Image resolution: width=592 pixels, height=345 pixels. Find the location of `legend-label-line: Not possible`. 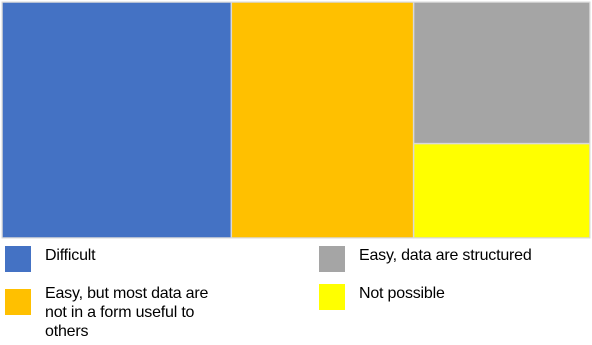

legend-label-line: Not possible is located at coordinates (402, 293).